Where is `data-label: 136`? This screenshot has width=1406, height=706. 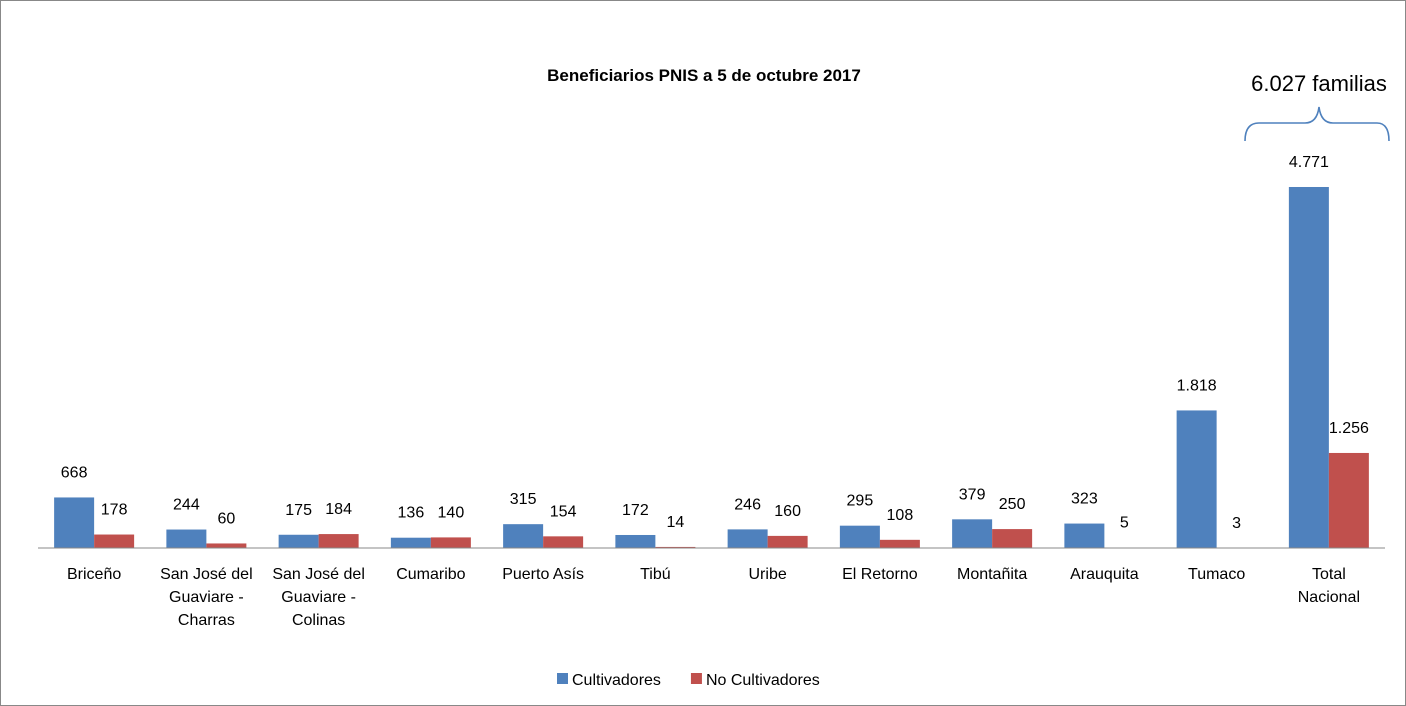
data-label: 136 is located at coordinates (411, 513).